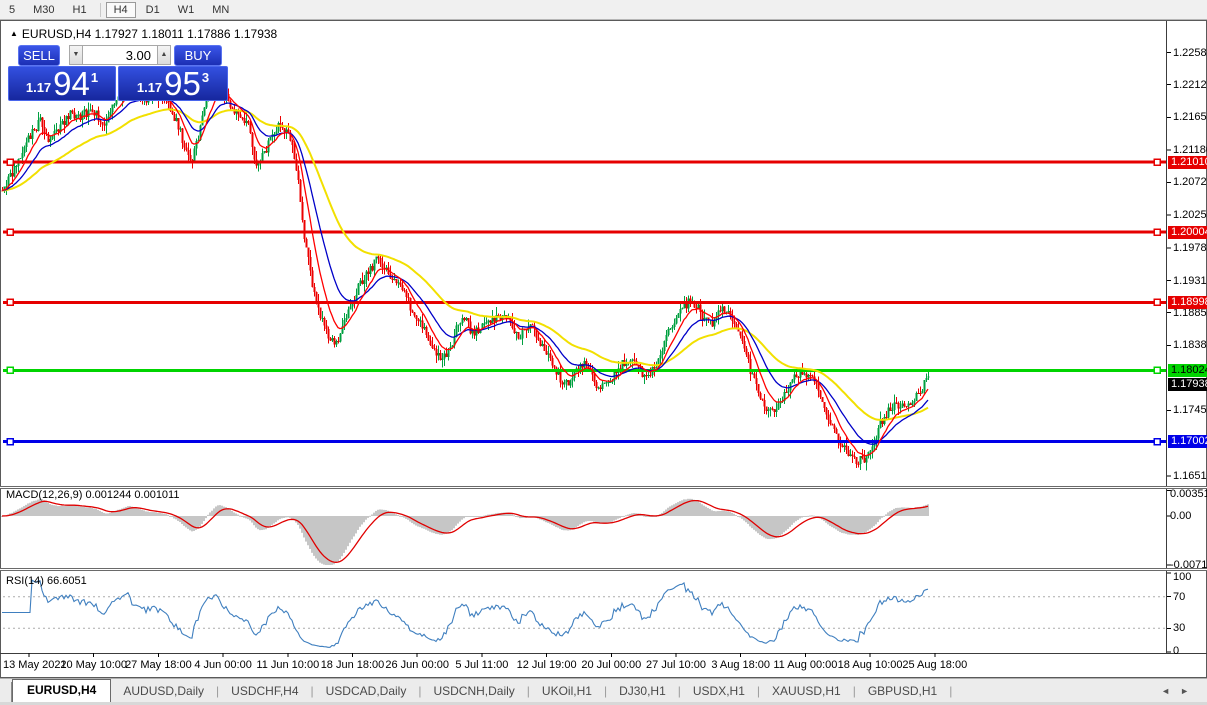  What do you see at coordinates (566, 691) in the screenshot?
I see `chart-tab-ukoil: UKOil,H1` at bounding box center [566, 691].